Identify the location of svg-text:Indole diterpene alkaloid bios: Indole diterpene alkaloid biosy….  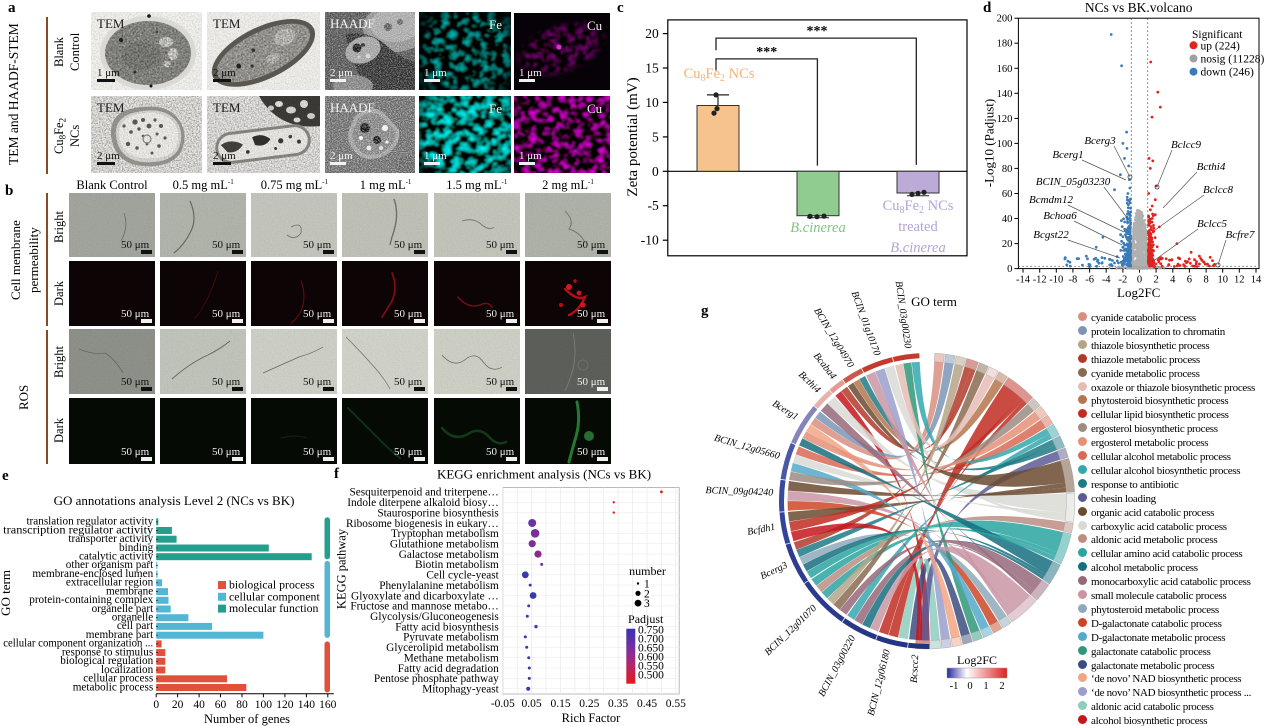
(423, 503).